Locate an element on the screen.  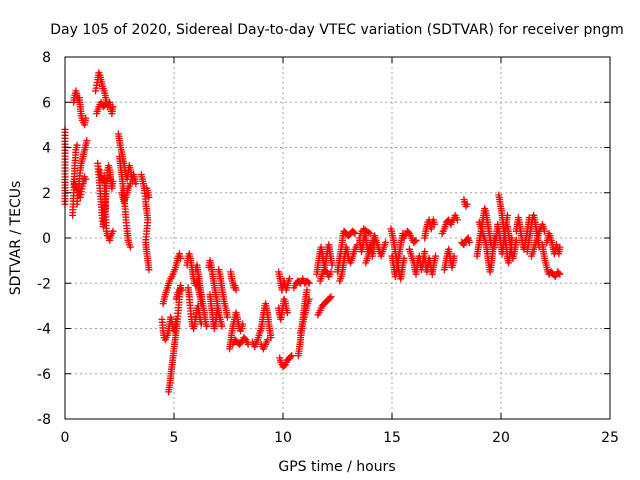
x-tick-label: 15 is located at coordinates (392, 438).